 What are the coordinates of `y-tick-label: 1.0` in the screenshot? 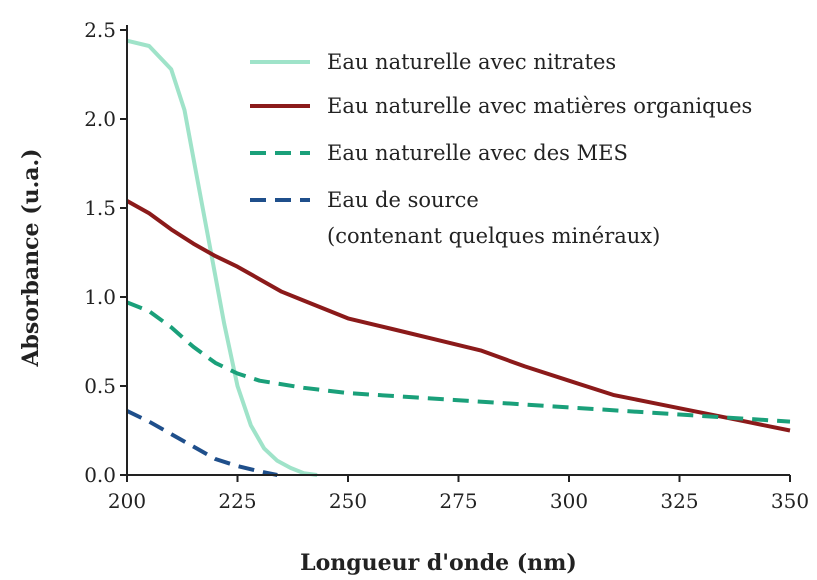 It's located at (100, 297).